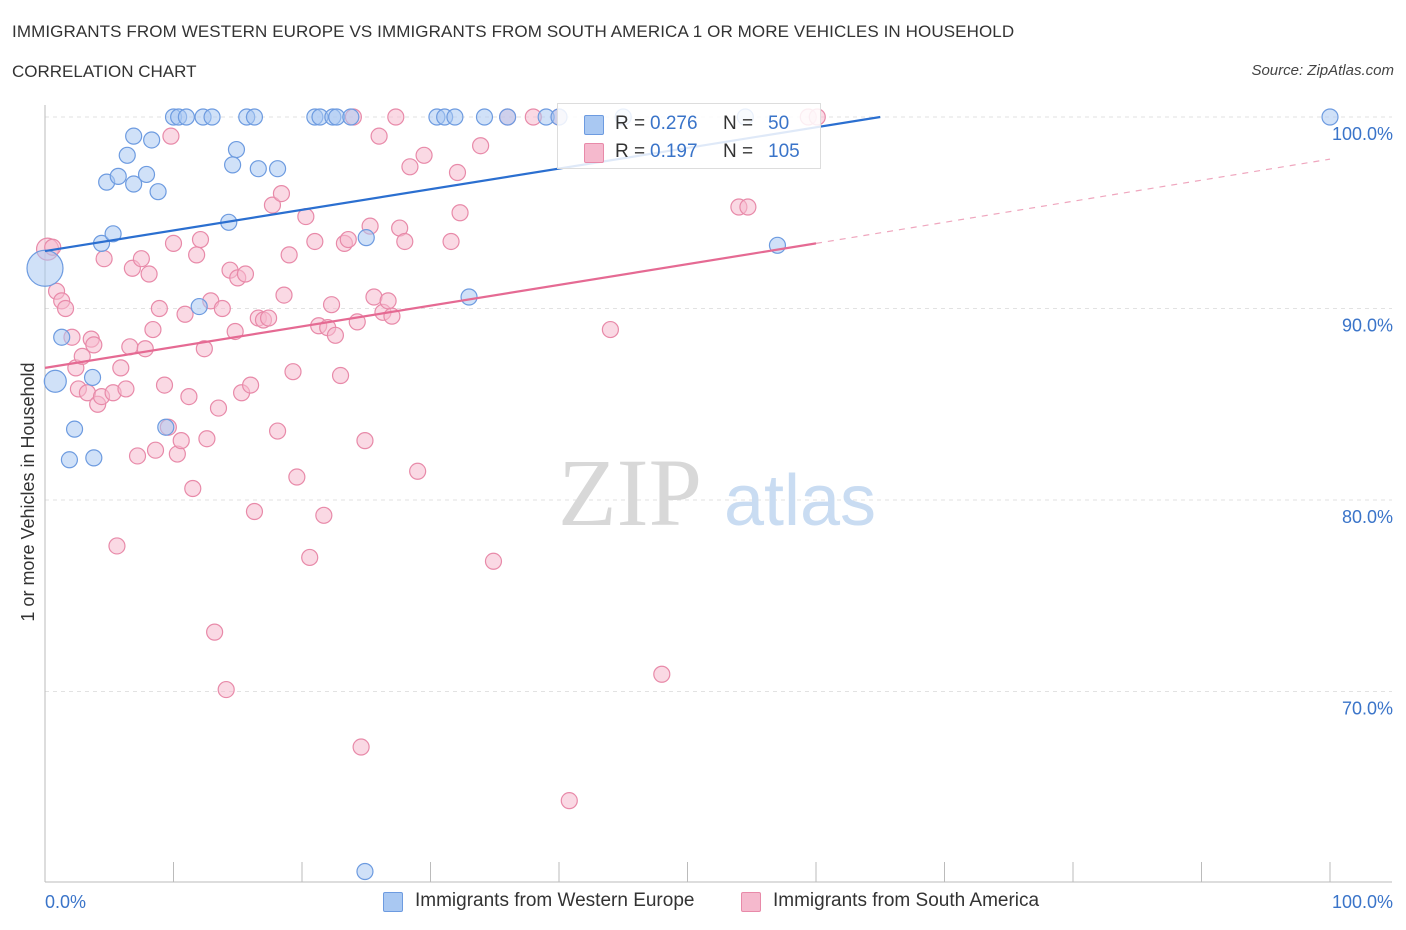  Describe the element at coordinates (751, 902) in the screenshot. I see `legend-swatch-south-america` at that location.